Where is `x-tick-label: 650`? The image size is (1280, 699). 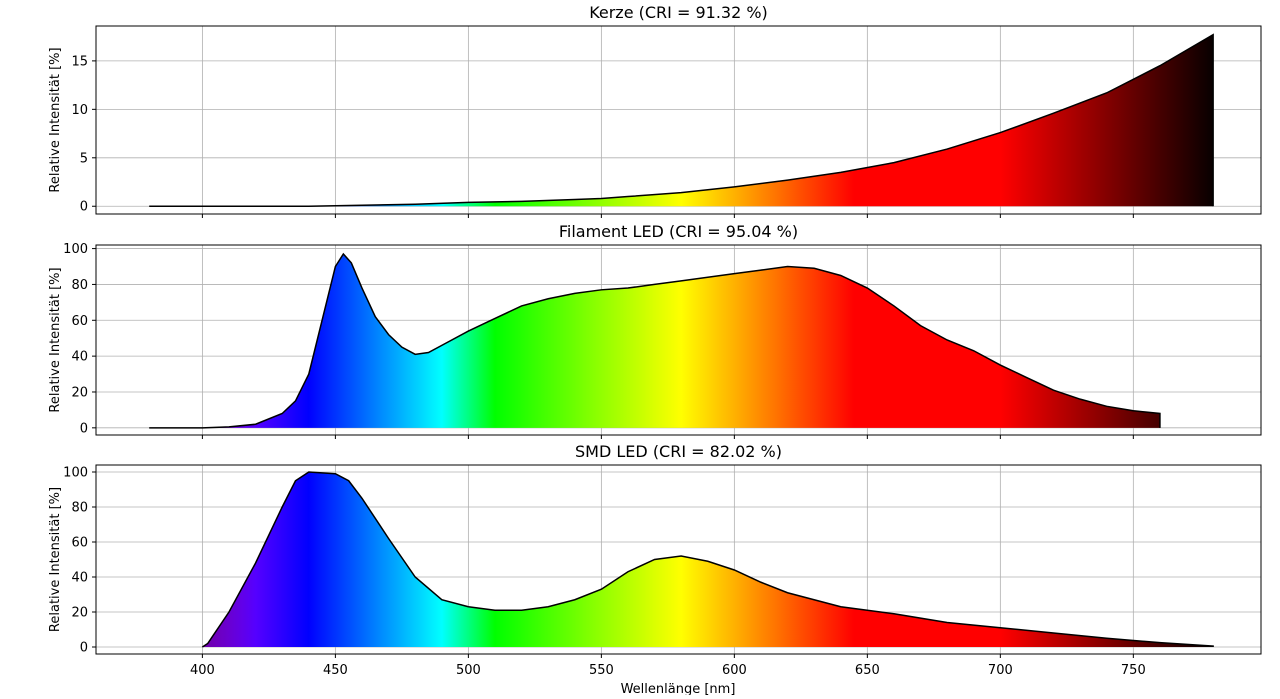 x-tick-label: 650 is located at coordinates (867, 670).